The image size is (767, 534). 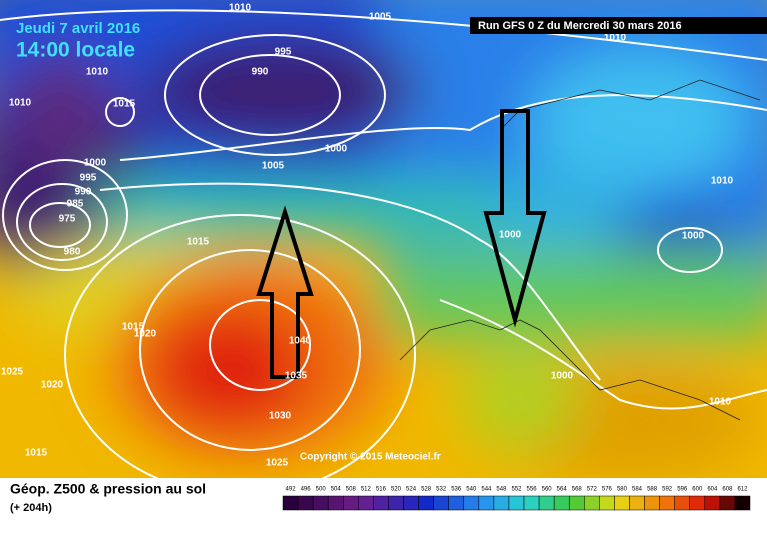 What do you see at coordinates (637, 490) in the screenshot?
I see `scale-label: 584` at bounding box center [637, 490].